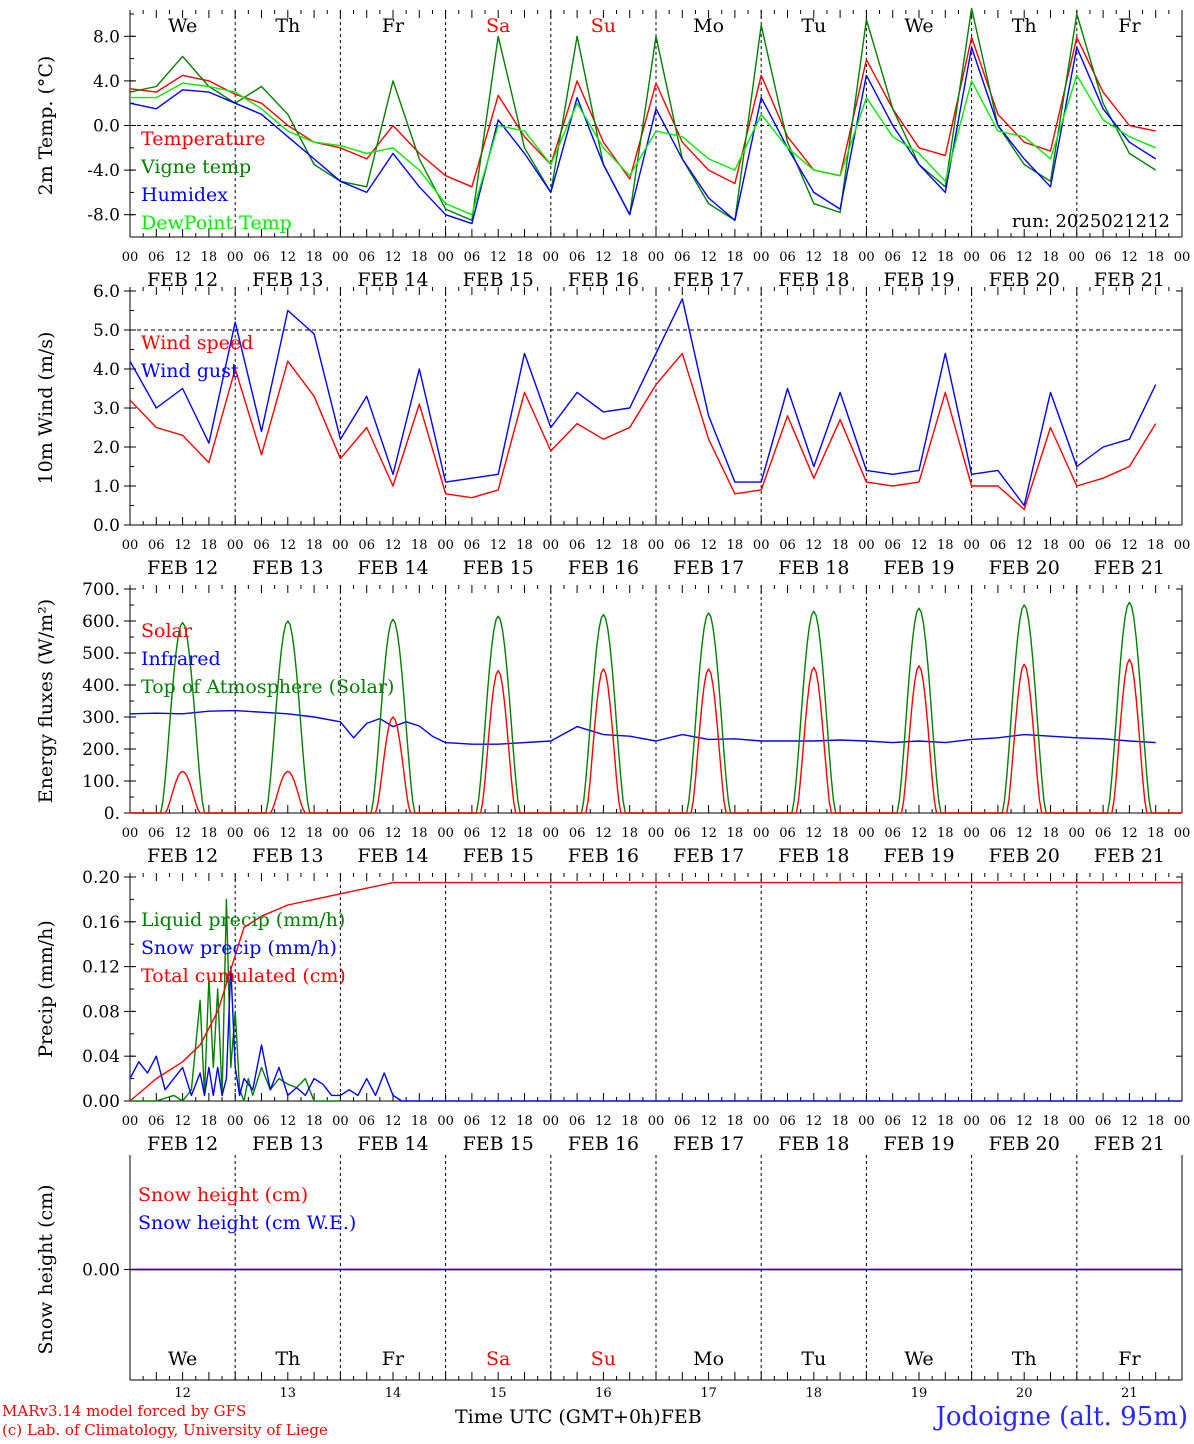 The image size is (1194, 1444). Describe the element at coordinates (498, 568) in the screenshot. I see `wind-date-label: FEB 15` at that location.